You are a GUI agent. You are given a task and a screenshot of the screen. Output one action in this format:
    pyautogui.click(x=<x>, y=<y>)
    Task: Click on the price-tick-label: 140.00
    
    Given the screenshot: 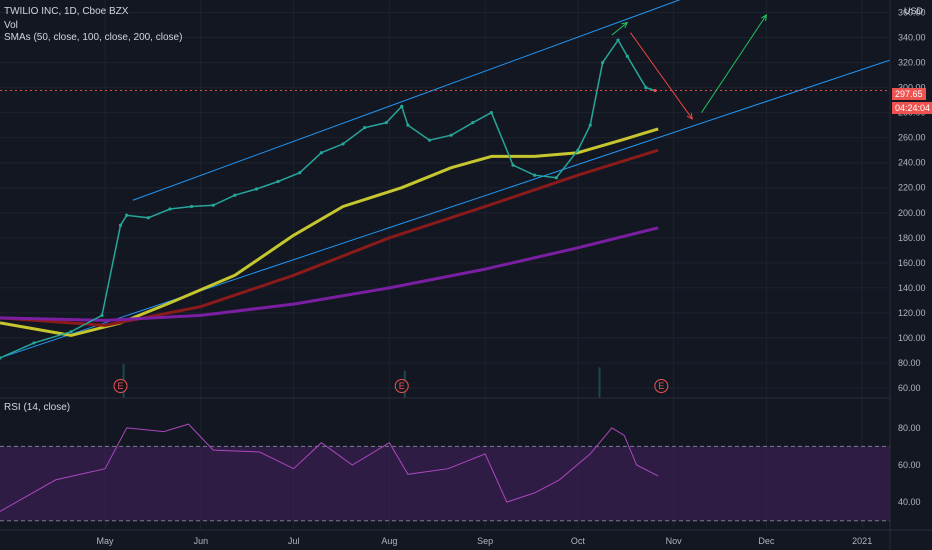 What is the action you would take?
    pyautogui.click(x=912, y=288)
    